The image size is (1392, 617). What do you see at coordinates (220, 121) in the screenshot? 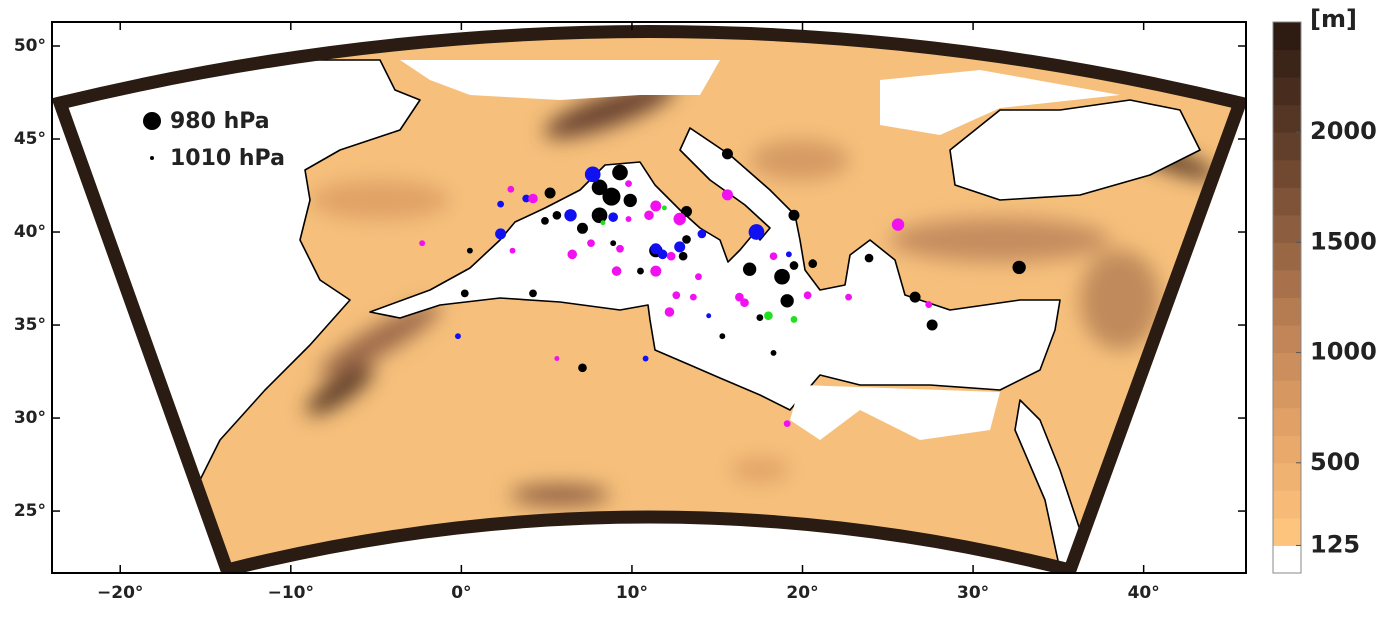
I see `legend-label: 980 hPa` at bounding box center [220, 121].